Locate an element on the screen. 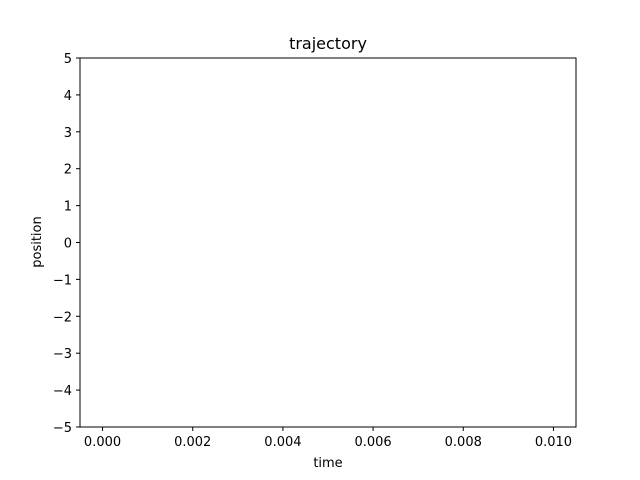  x-tick-label: 0.010 is located at coordinates (553, 442).